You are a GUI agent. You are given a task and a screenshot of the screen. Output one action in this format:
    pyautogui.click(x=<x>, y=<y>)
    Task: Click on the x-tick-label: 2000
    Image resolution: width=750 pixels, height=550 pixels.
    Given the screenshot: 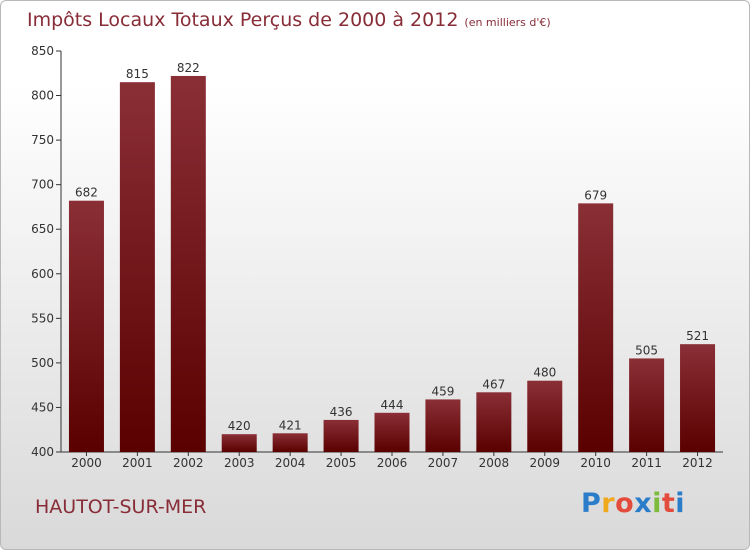 What is the action you would take?
    pyautogui.click(x=86, y=463)
    